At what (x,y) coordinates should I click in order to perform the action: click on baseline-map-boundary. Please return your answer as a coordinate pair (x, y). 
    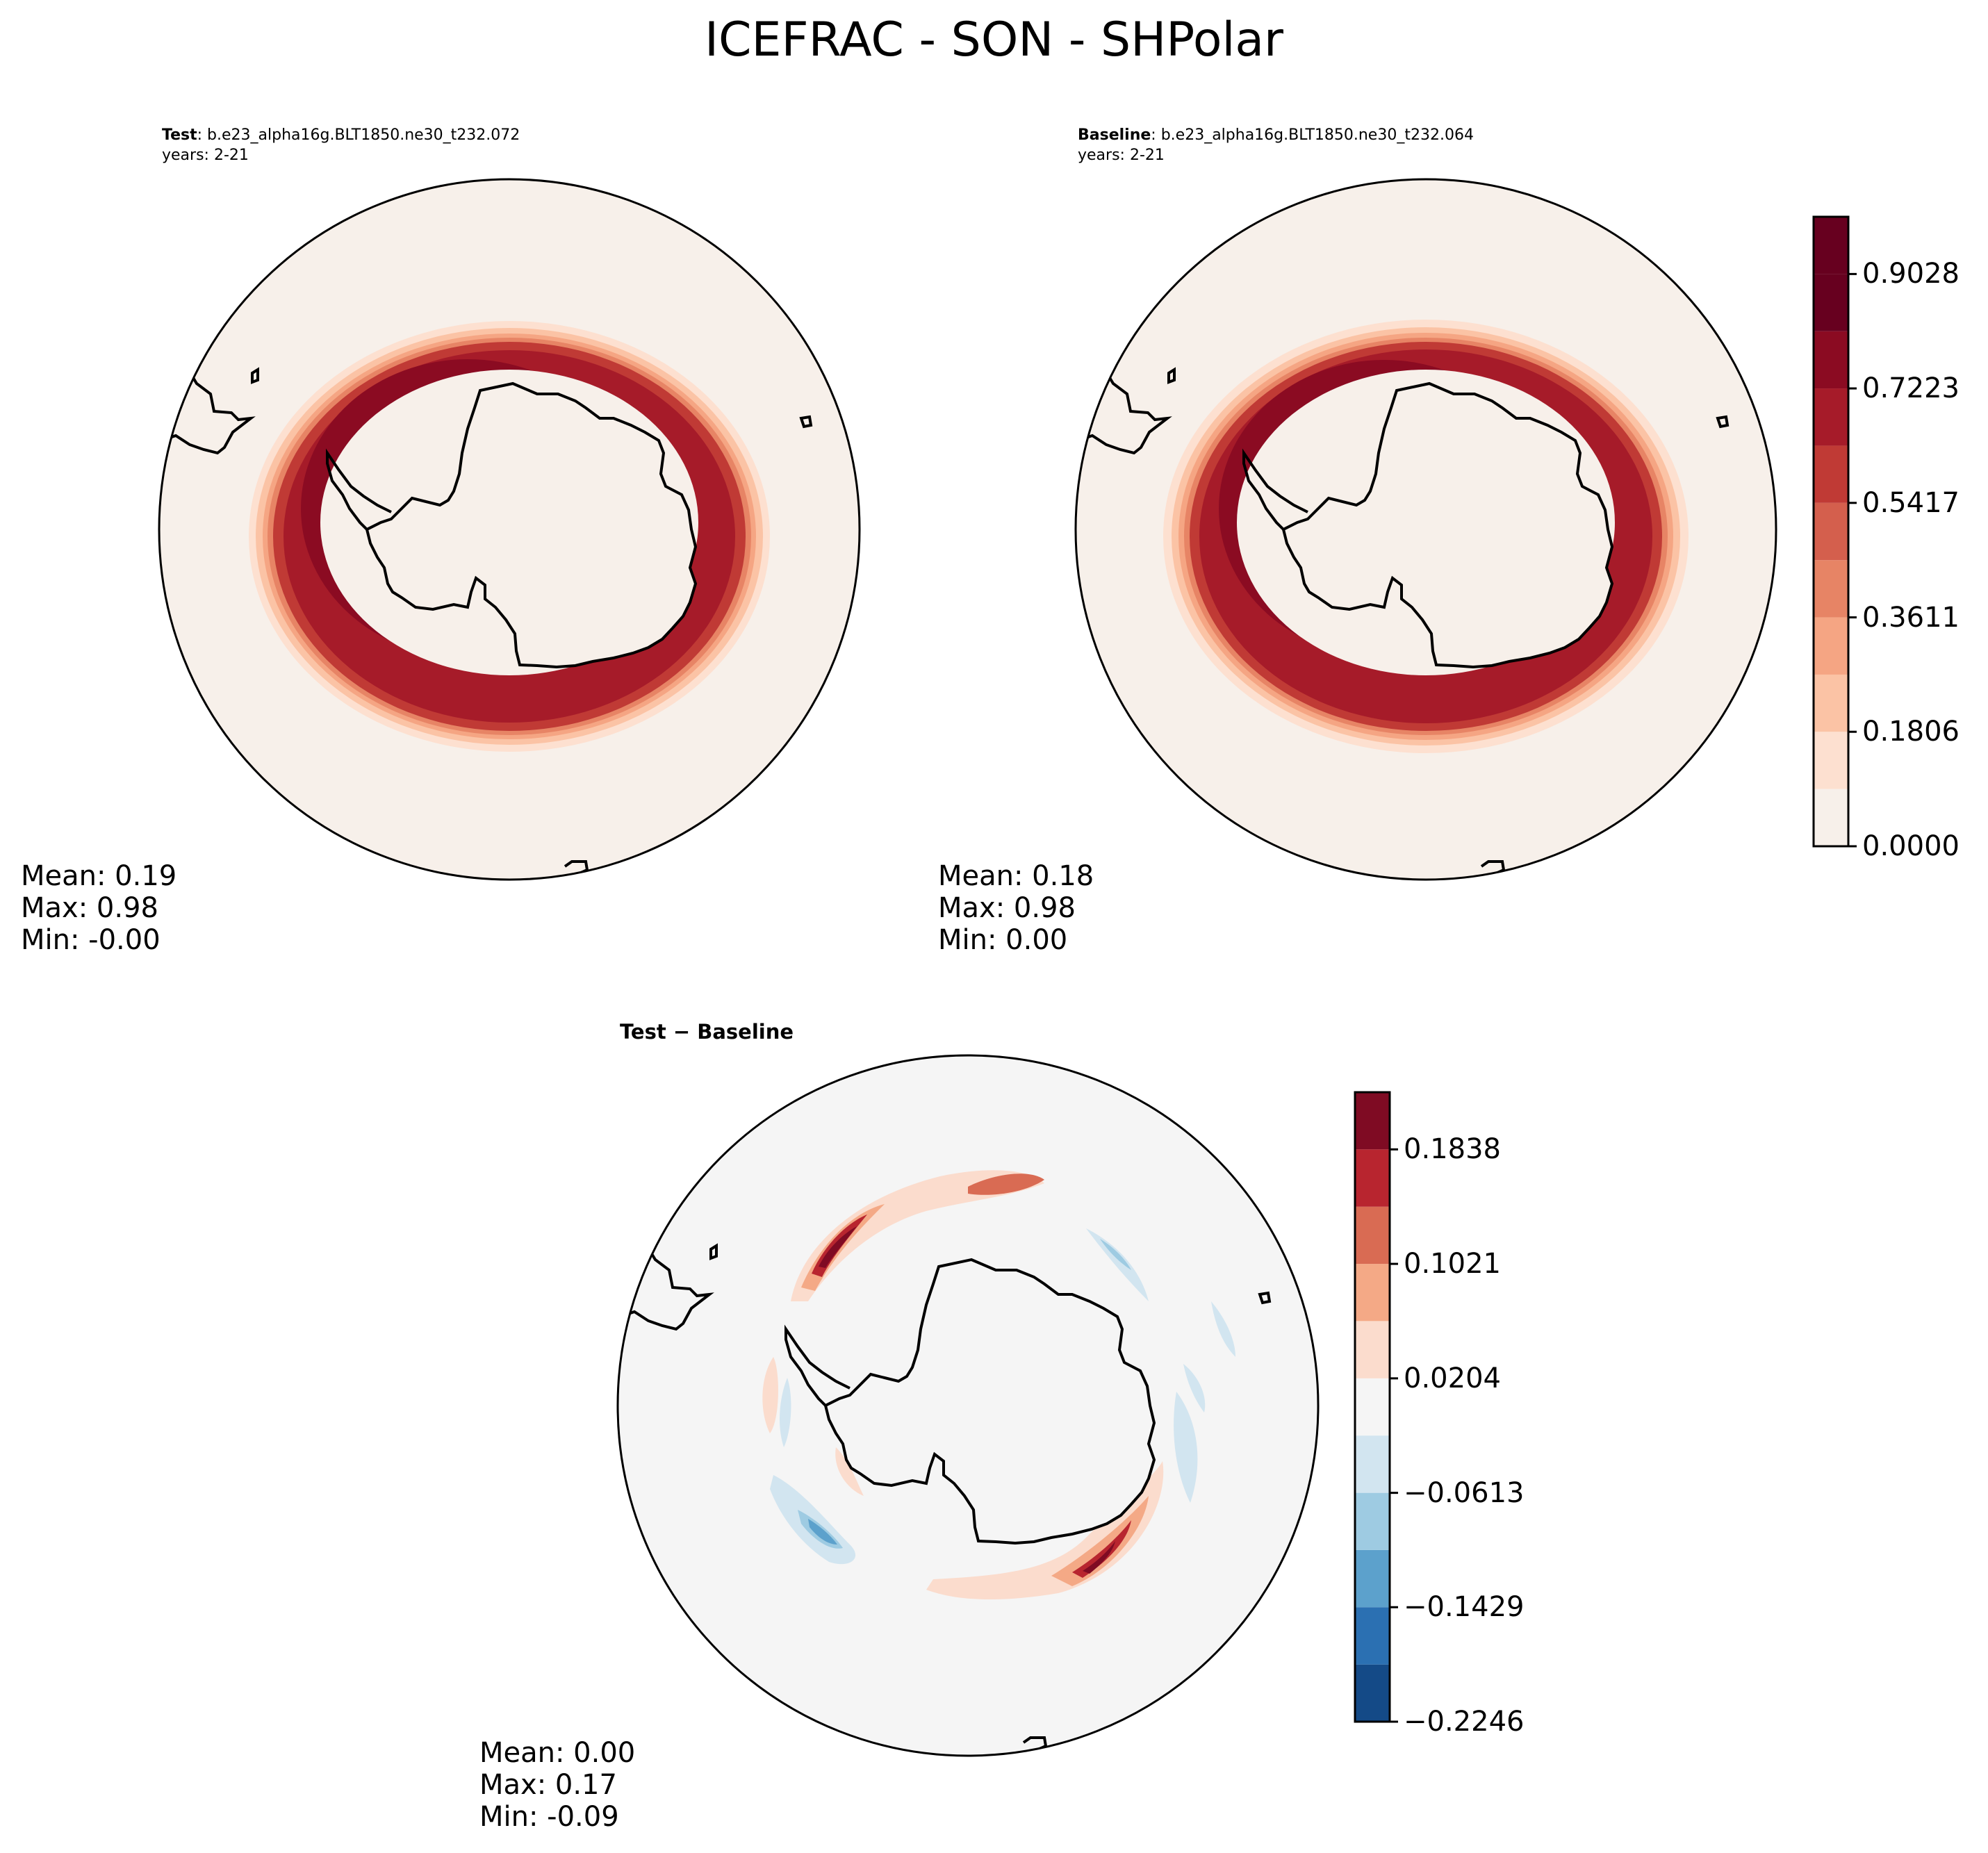
    Looking at the image, I should click on (1425, 529).